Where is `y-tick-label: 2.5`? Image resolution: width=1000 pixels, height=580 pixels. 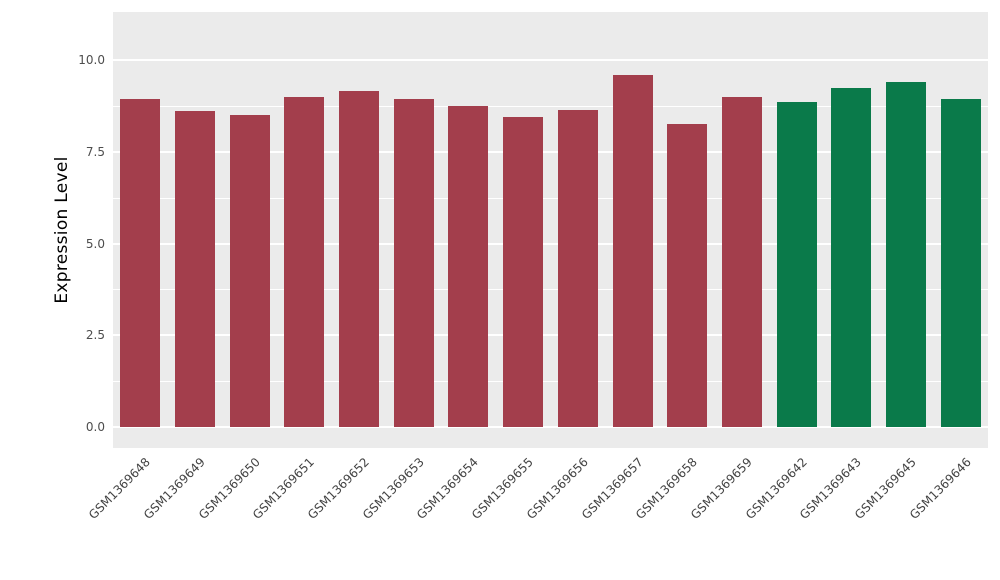
y-tick-label: 2.5 is located at coordinates (95, 335).